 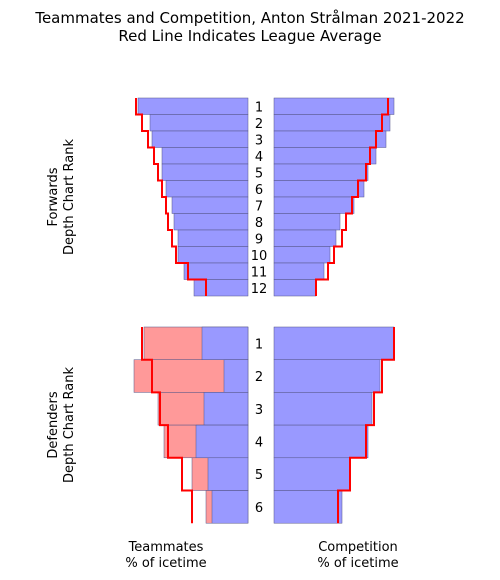 I want to click on defenders-ylabel-line-1: Defenders, so click(x=53, y=424).